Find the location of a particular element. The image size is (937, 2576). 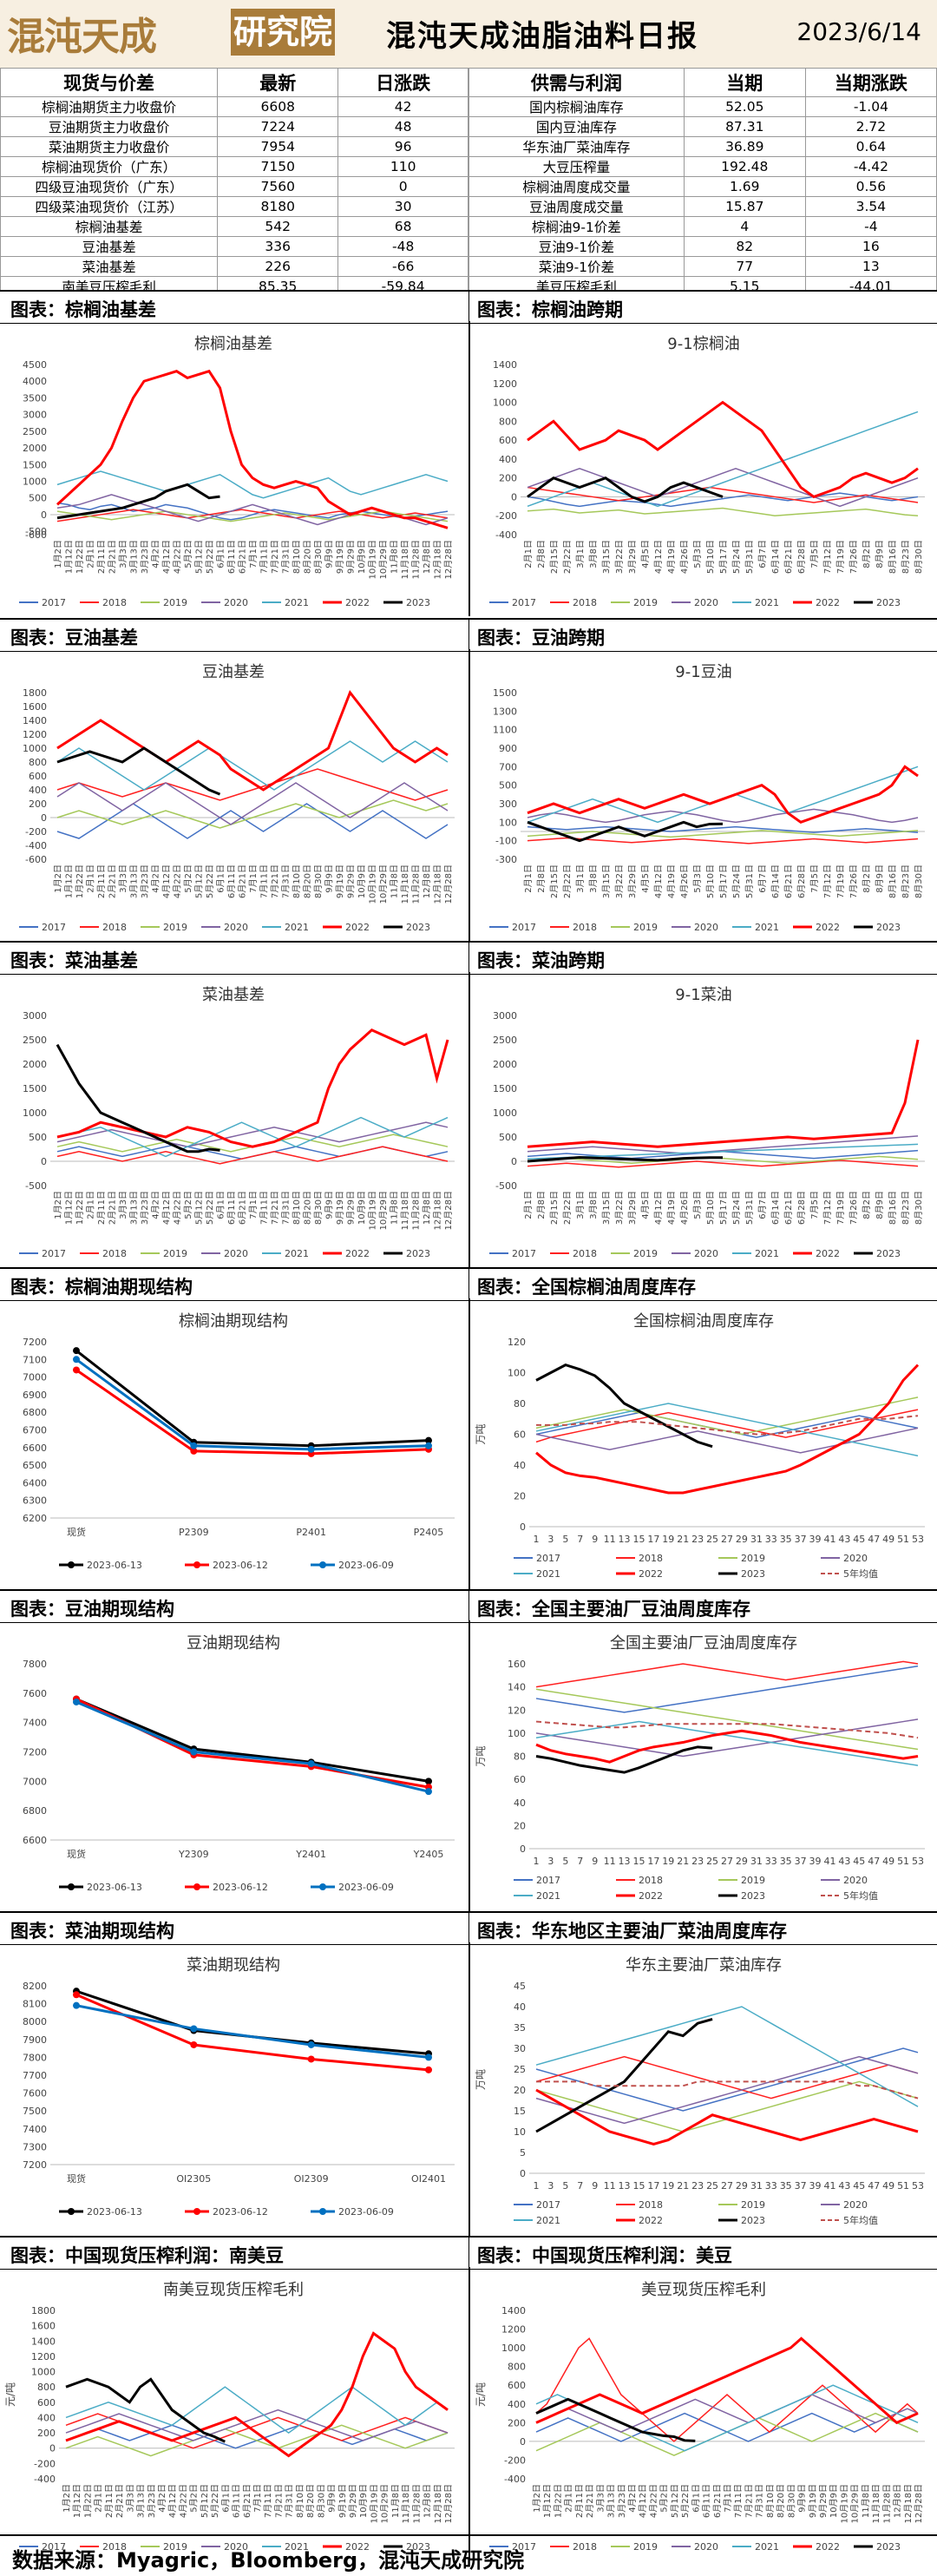

report-header: 混沌天成 研究院 混沌天成油脂油料日报 2023/6/14 is located at coordinates (468, 34).